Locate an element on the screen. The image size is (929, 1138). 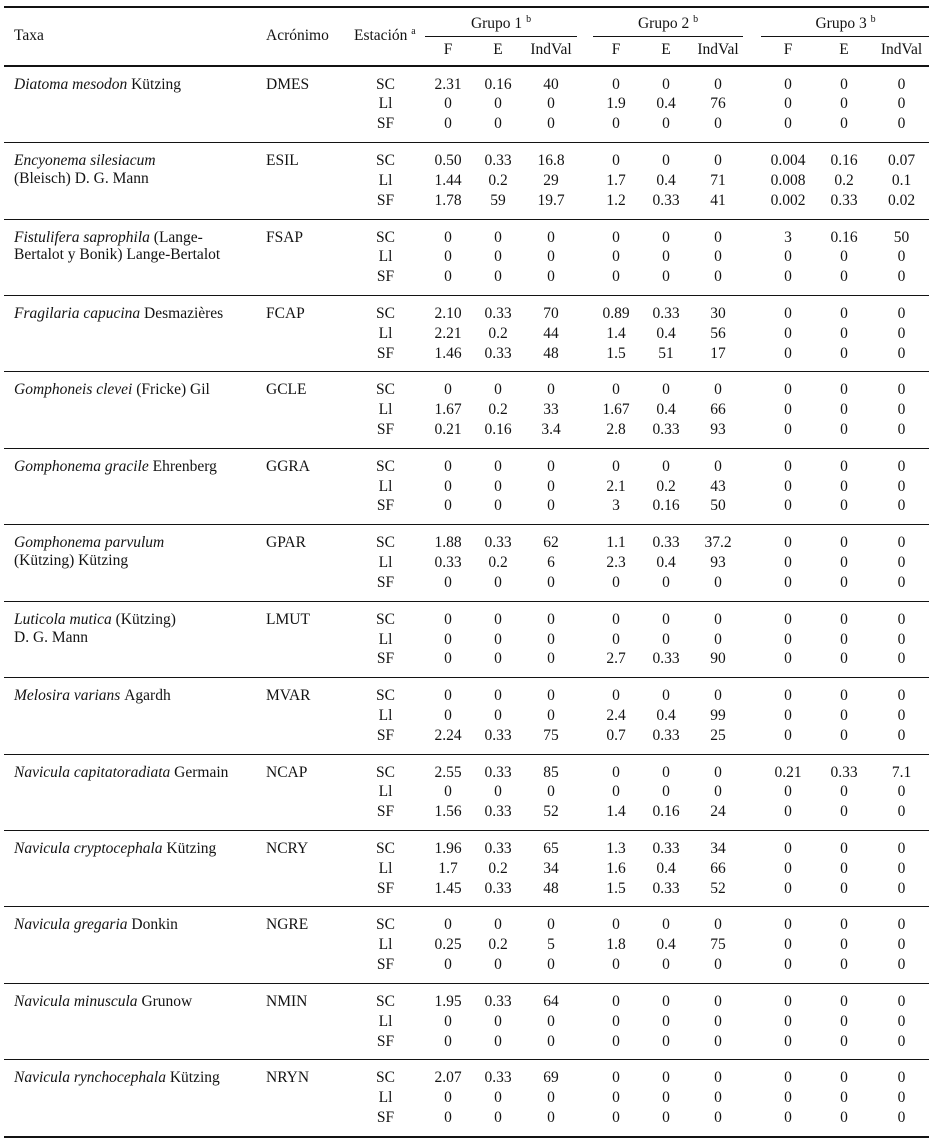
value-cell: 1.3 is located at coordinates (616, 848).